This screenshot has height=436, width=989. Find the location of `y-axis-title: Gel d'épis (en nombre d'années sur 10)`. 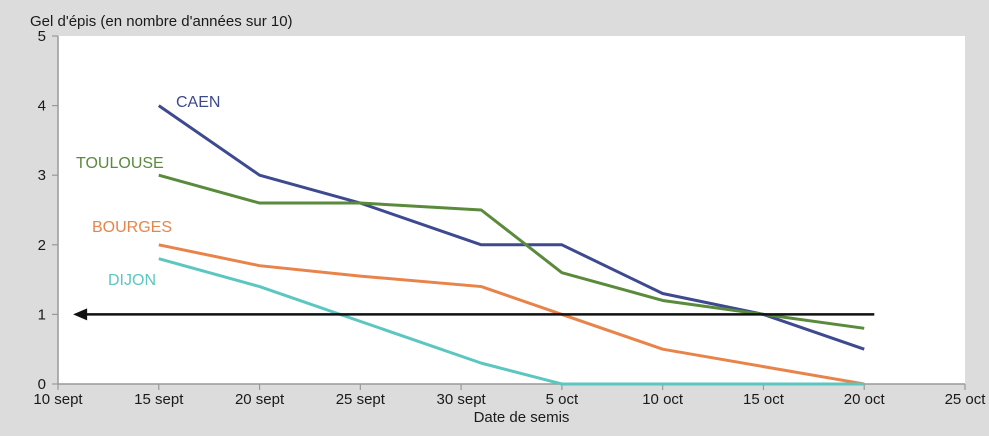

y-axis-title: Gel d'épis (en nombre d'années sur 10) is located at coordinates (161, 21).